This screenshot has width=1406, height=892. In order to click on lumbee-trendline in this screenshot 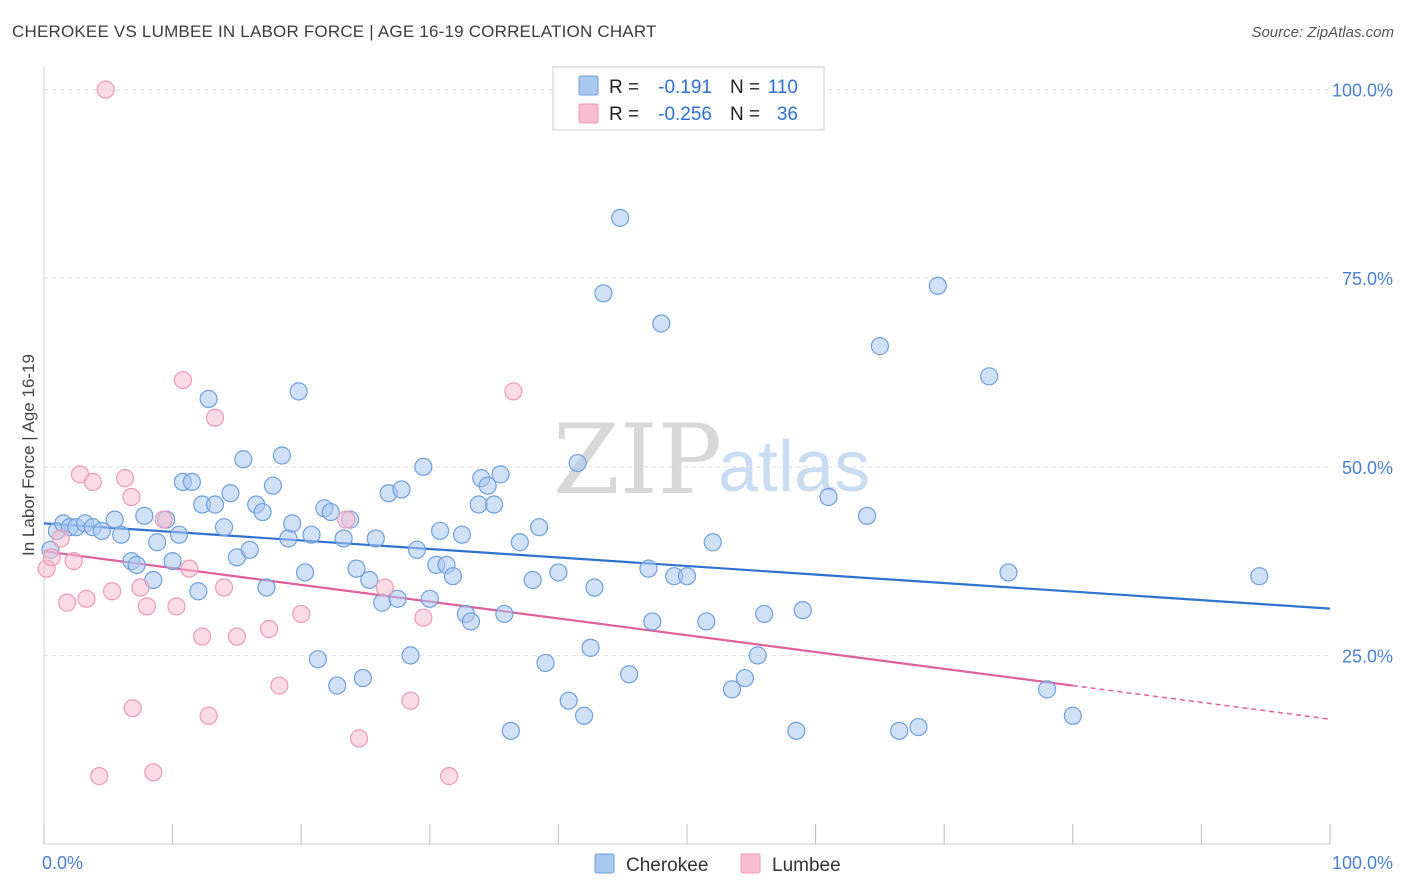, I will do `click(558, 618)`.